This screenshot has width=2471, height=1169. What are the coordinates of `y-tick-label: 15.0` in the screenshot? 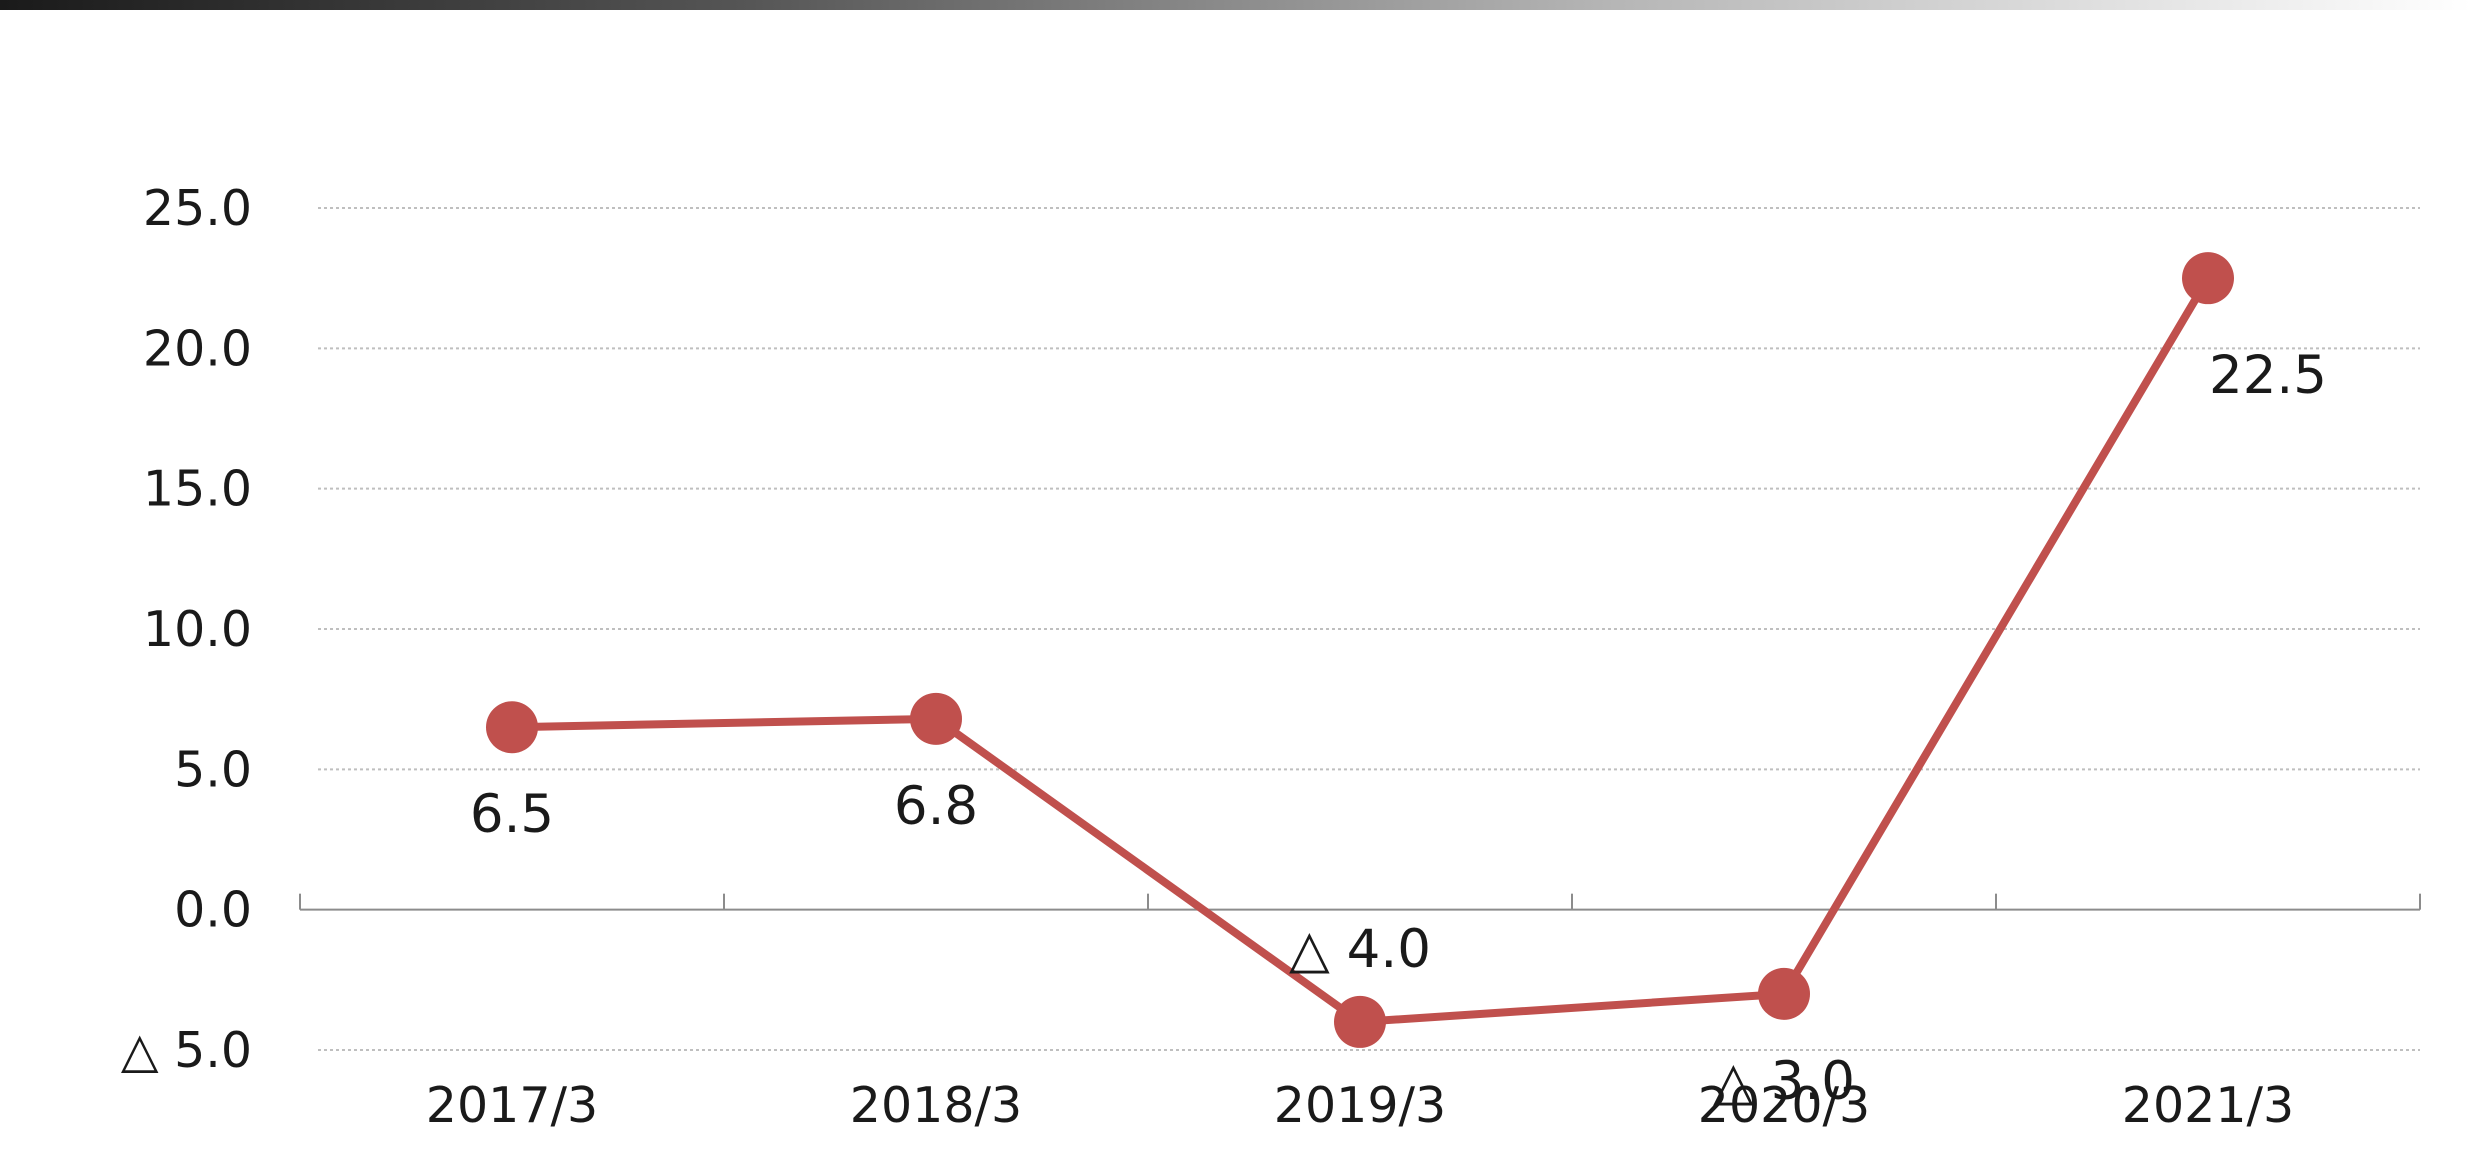 It's located at (197, 489).